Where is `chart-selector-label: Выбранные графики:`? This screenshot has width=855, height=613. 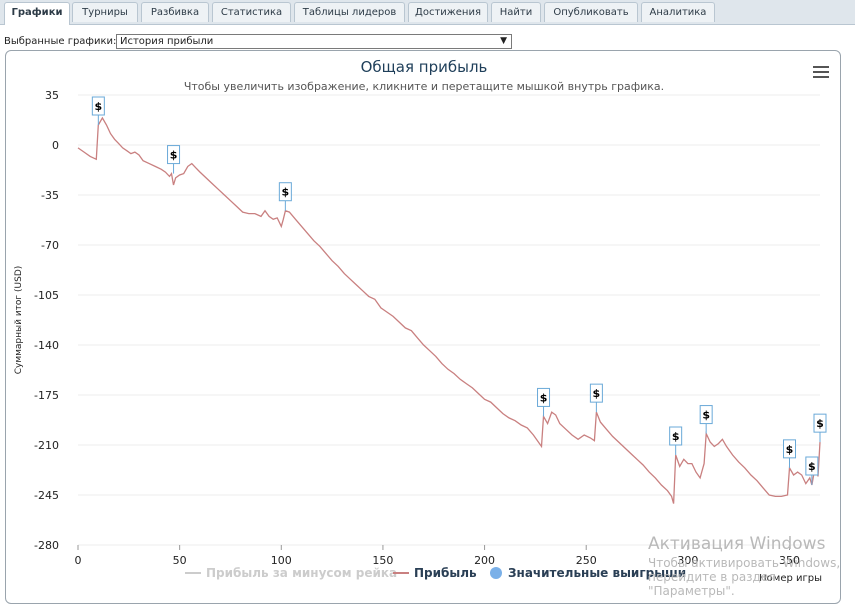
chart-selector-label: Выбранные графики: is located at coordinates (60, 41).